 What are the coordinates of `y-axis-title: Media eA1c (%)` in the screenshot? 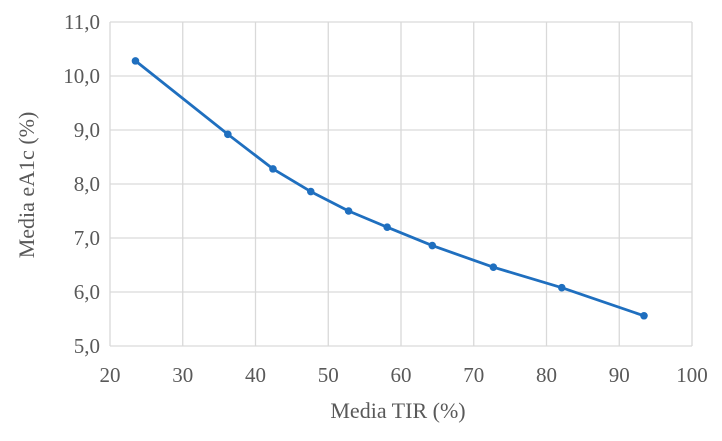 It's located at (26, 185).